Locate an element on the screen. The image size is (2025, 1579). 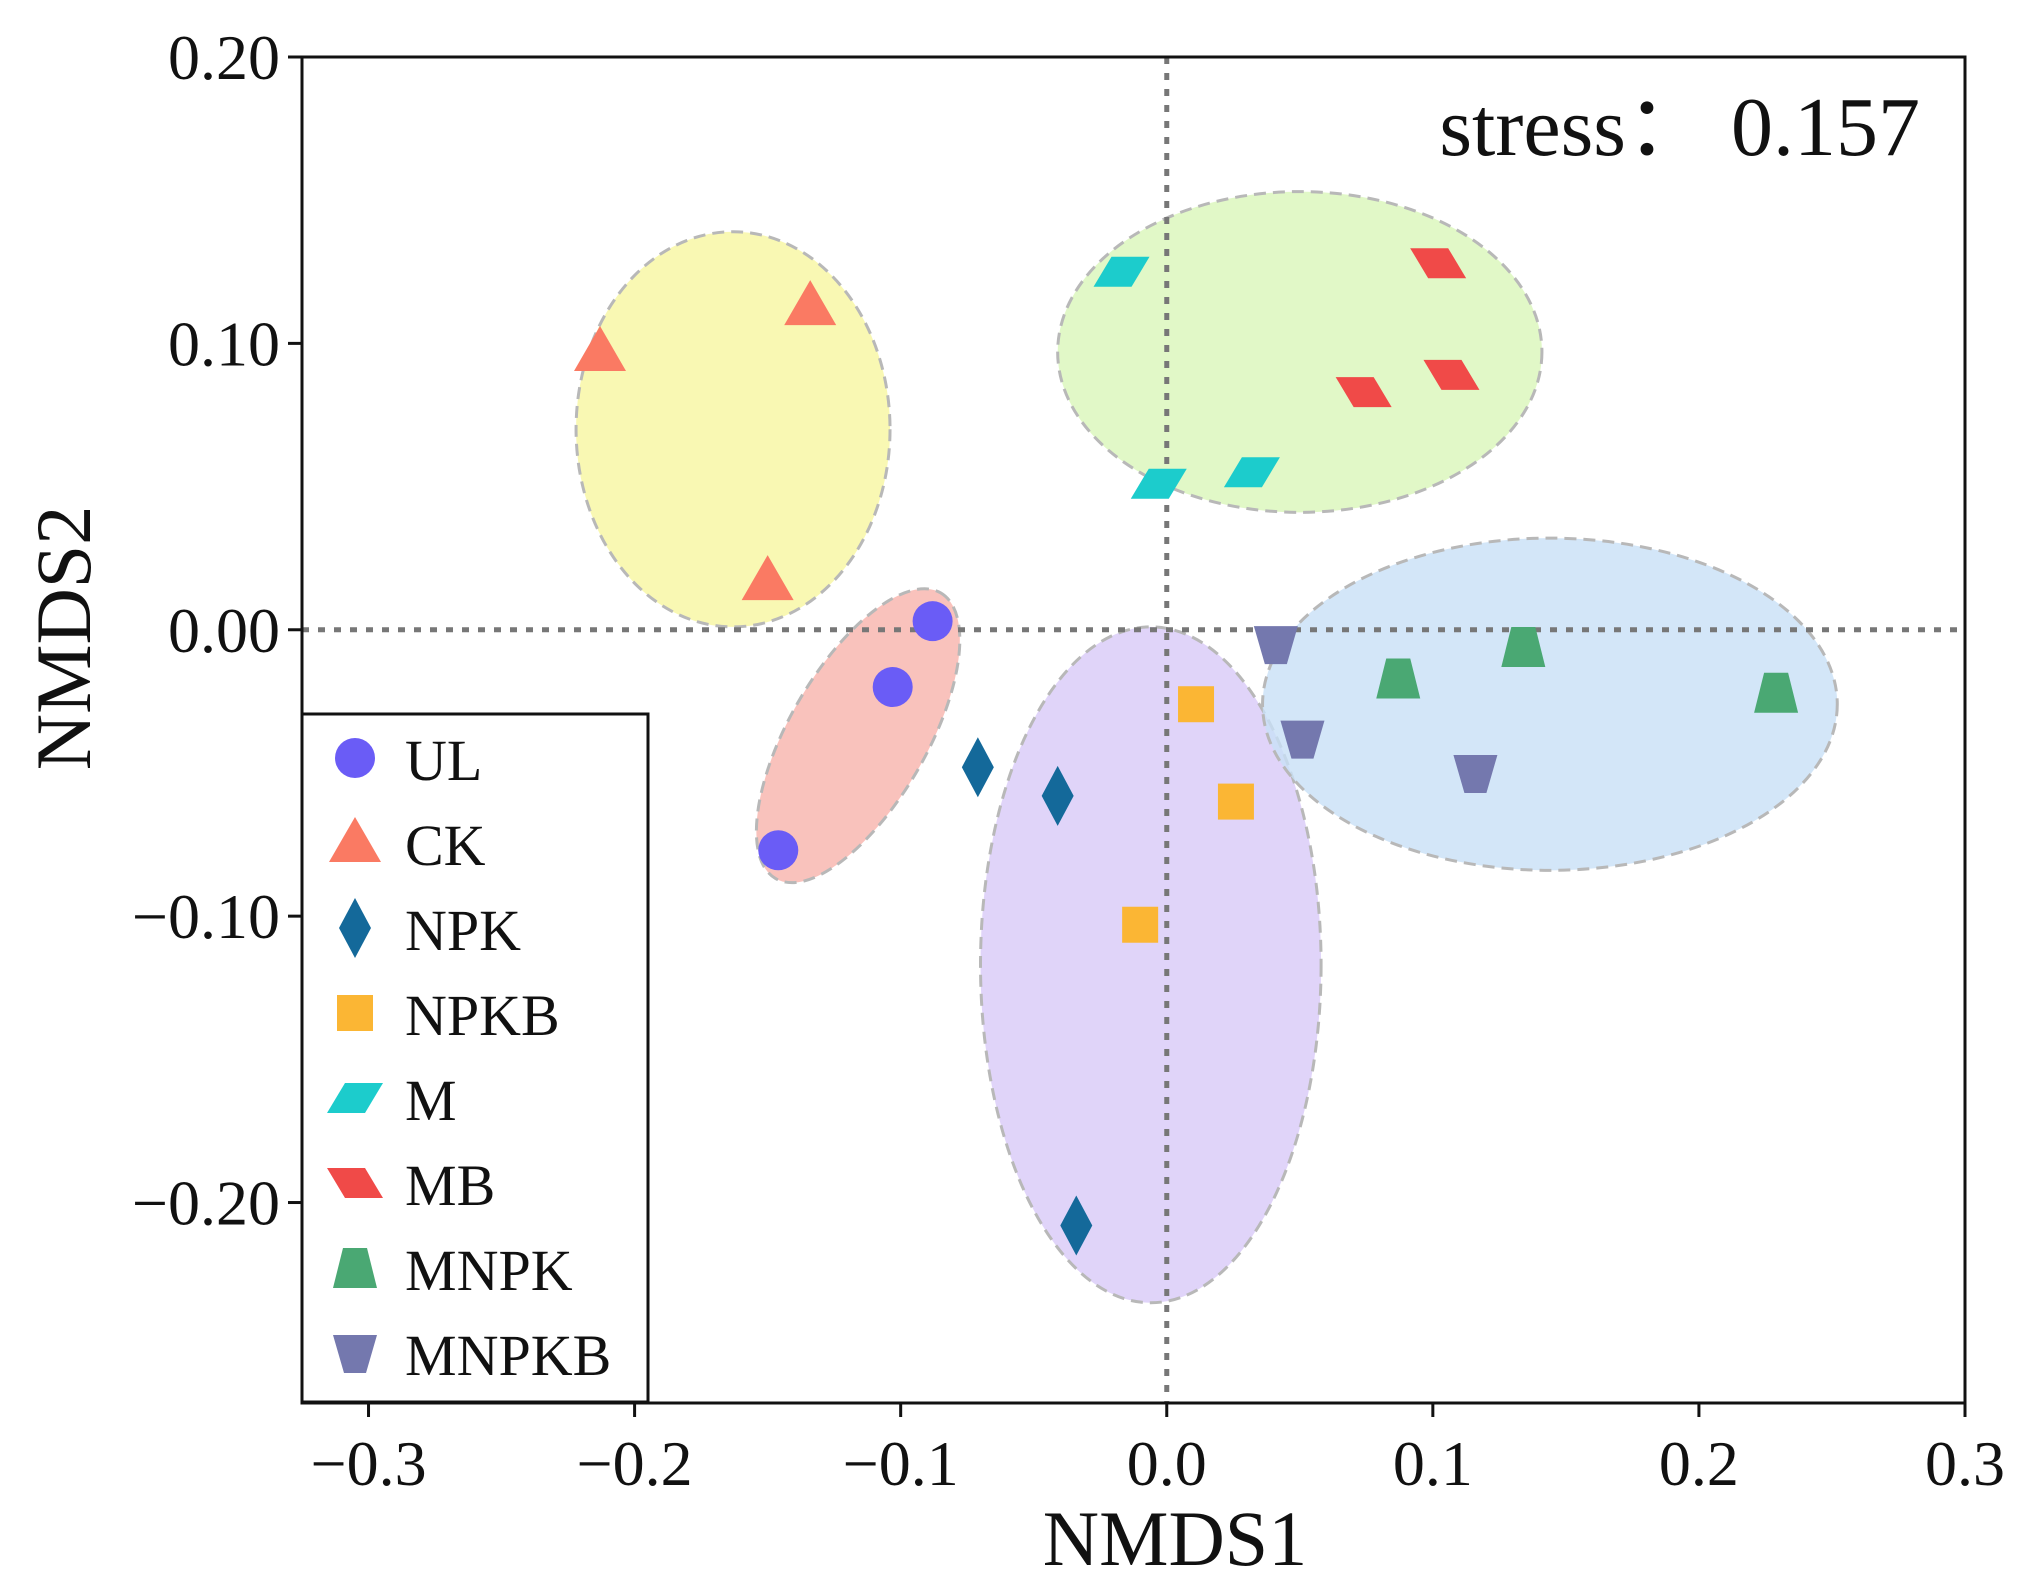
ellipse-m-mb is located at coordinates (1300, 352).